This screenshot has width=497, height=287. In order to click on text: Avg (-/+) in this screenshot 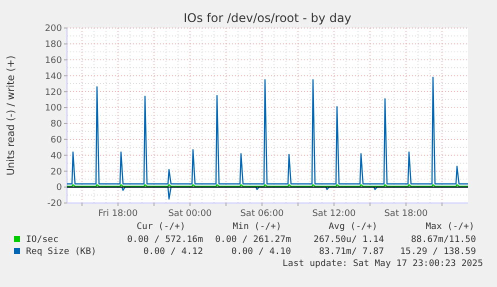, I will do `click(353, 227)`.